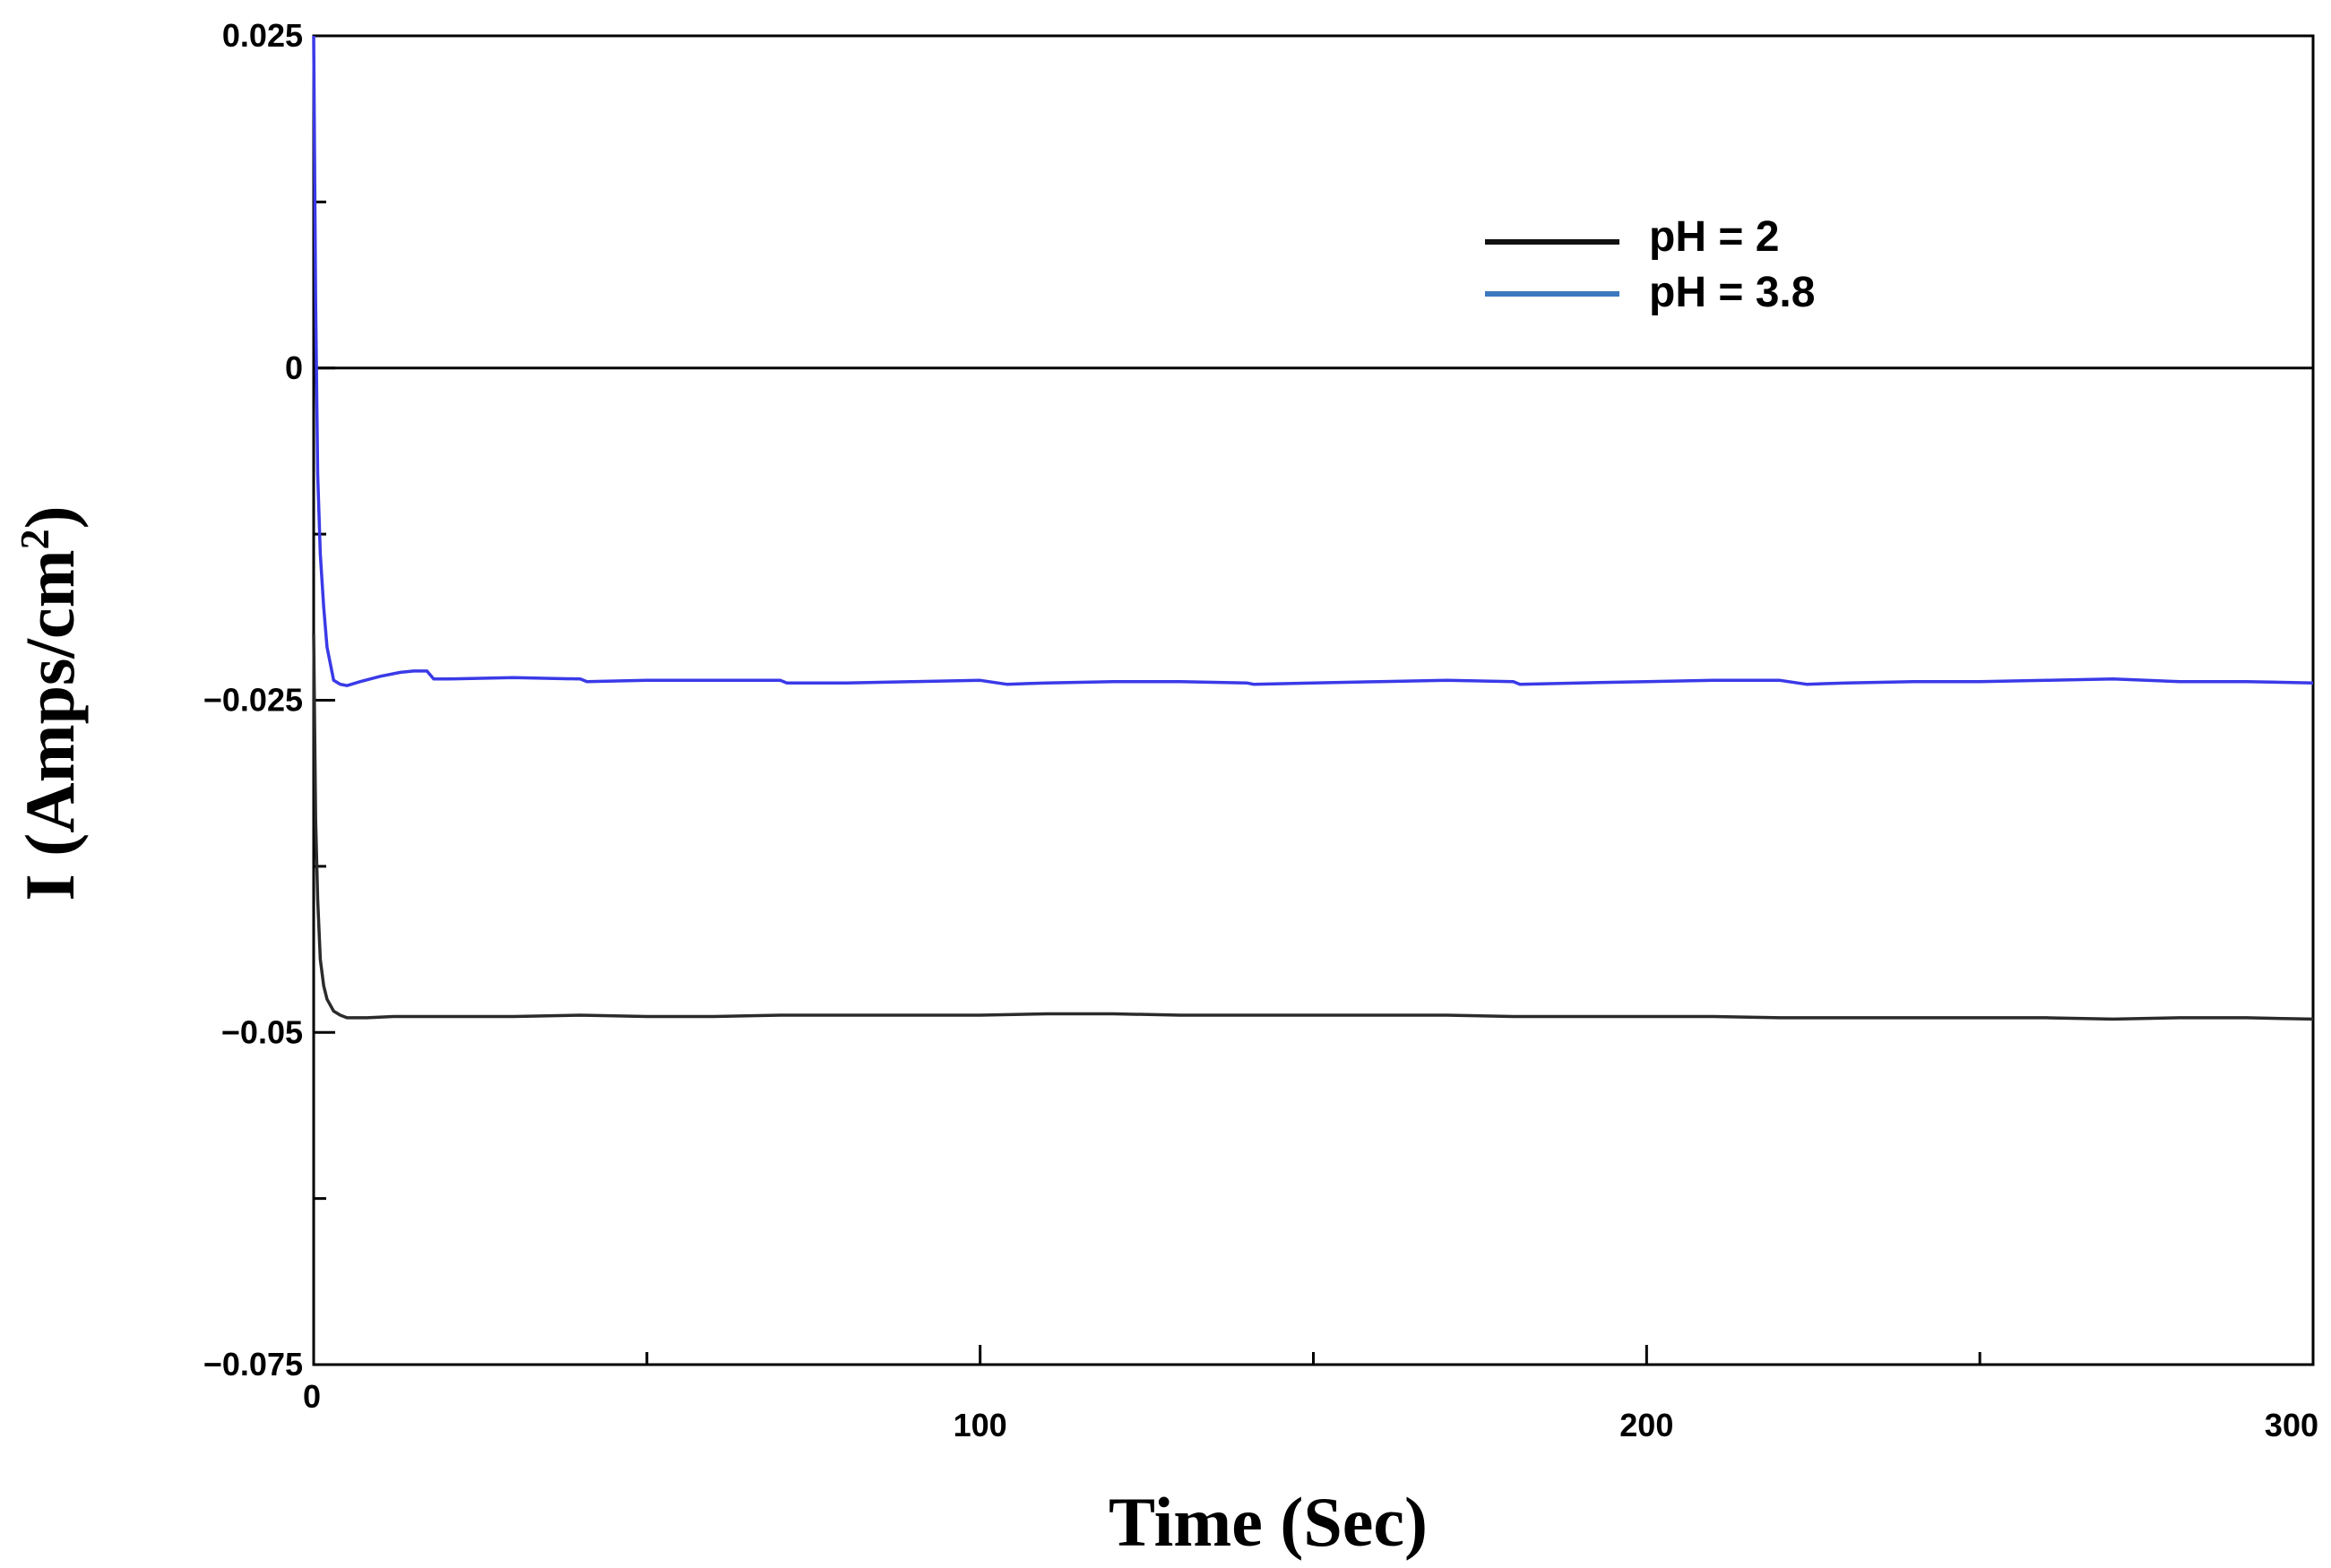 Image resolution: width=2331 pixels, height=1568 pixels. I want to click on legend-label-ph-2: pH = 2, so click(1714, 237).